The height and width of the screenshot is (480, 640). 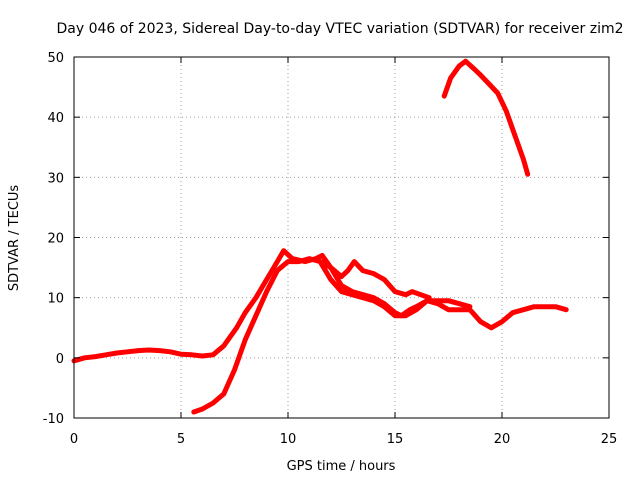 I want to click on x-tick-label: 15, so click(x=395, y=439).